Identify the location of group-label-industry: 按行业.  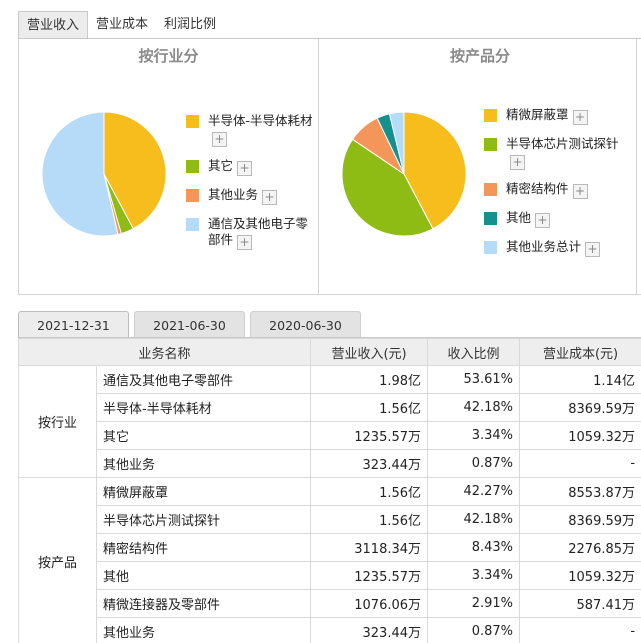
(57, 421).